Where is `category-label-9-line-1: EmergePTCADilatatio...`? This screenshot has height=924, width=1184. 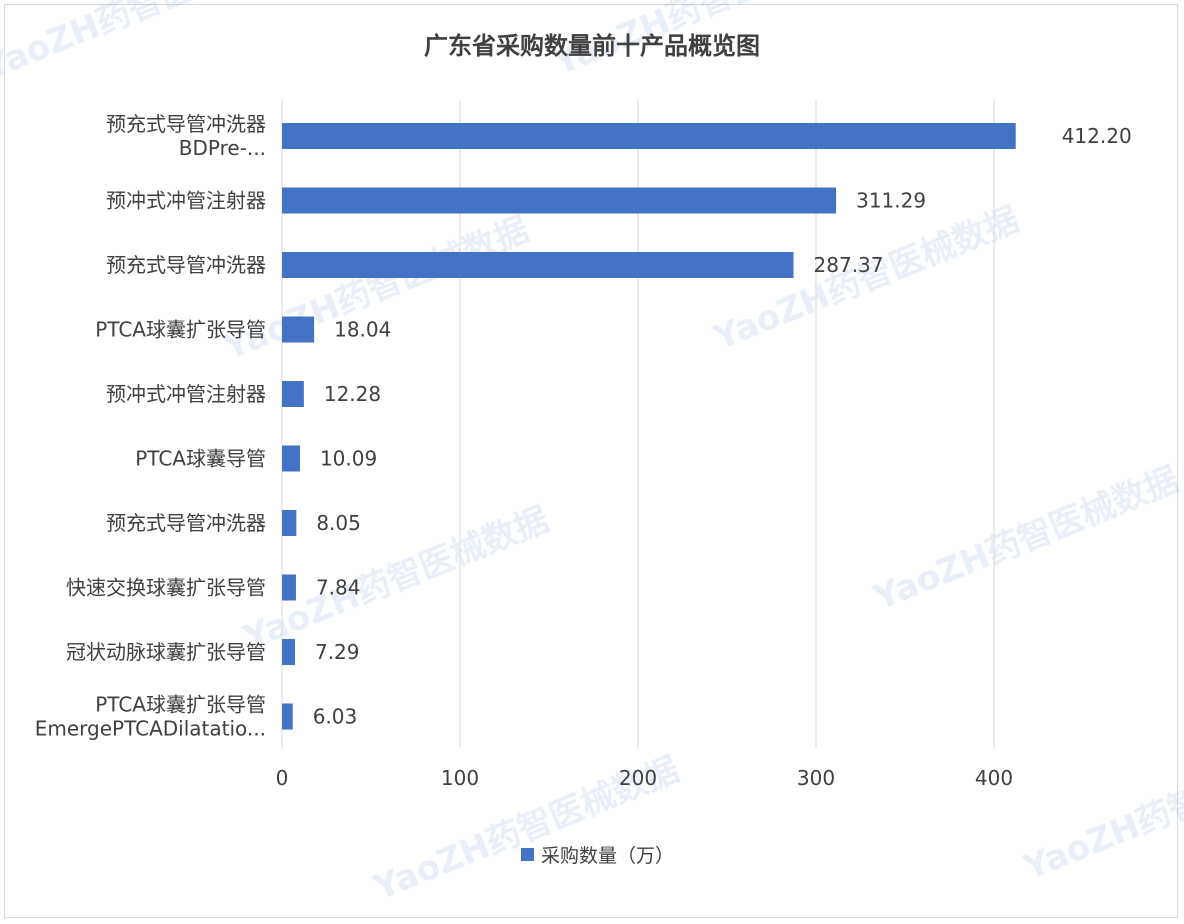
category-label-9-line-1: EmergePTCADilatatio... is located at coordinates (150, 729).